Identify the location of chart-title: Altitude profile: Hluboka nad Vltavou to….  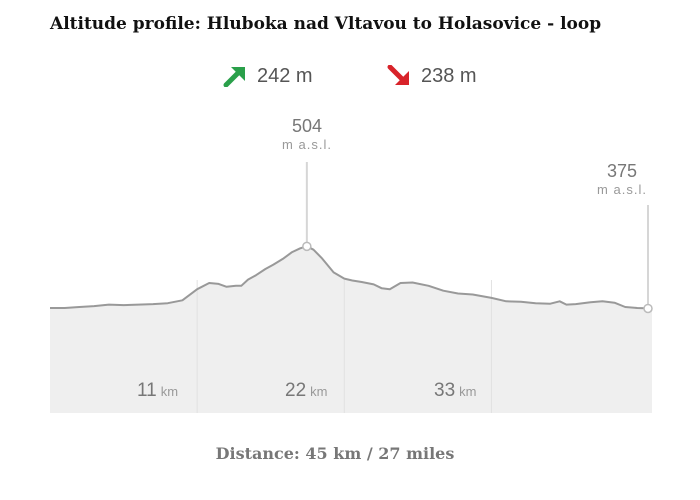
(326, 24).